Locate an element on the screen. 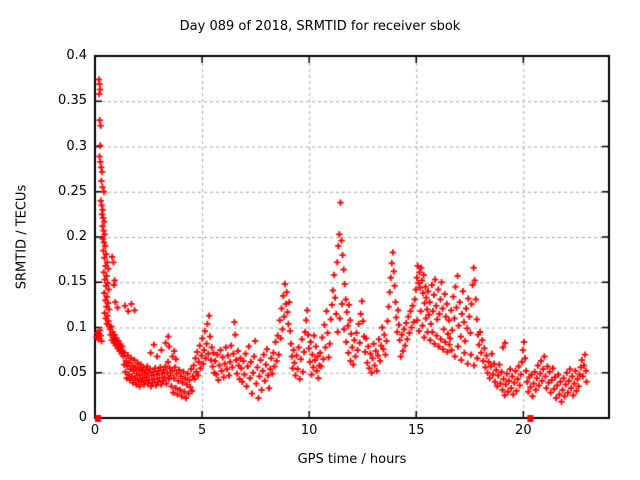 The height and width of the screenshot is (480, 640). y-tick-label: 0 is located at coordinates (82, 417).